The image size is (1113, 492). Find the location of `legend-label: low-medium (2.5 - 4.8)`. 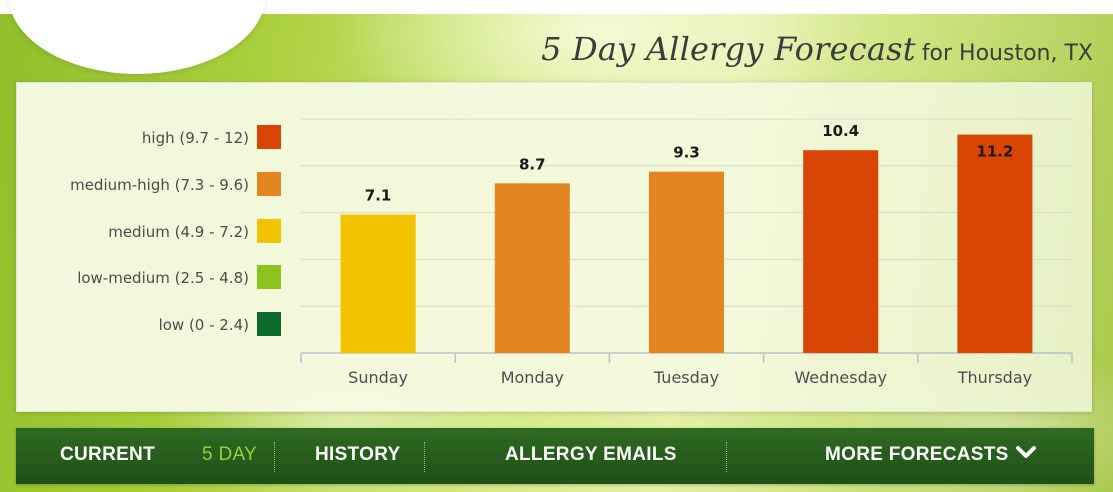

legend-label: low-medium (2.5 - 4.8) is located at coordinates (163, 278).